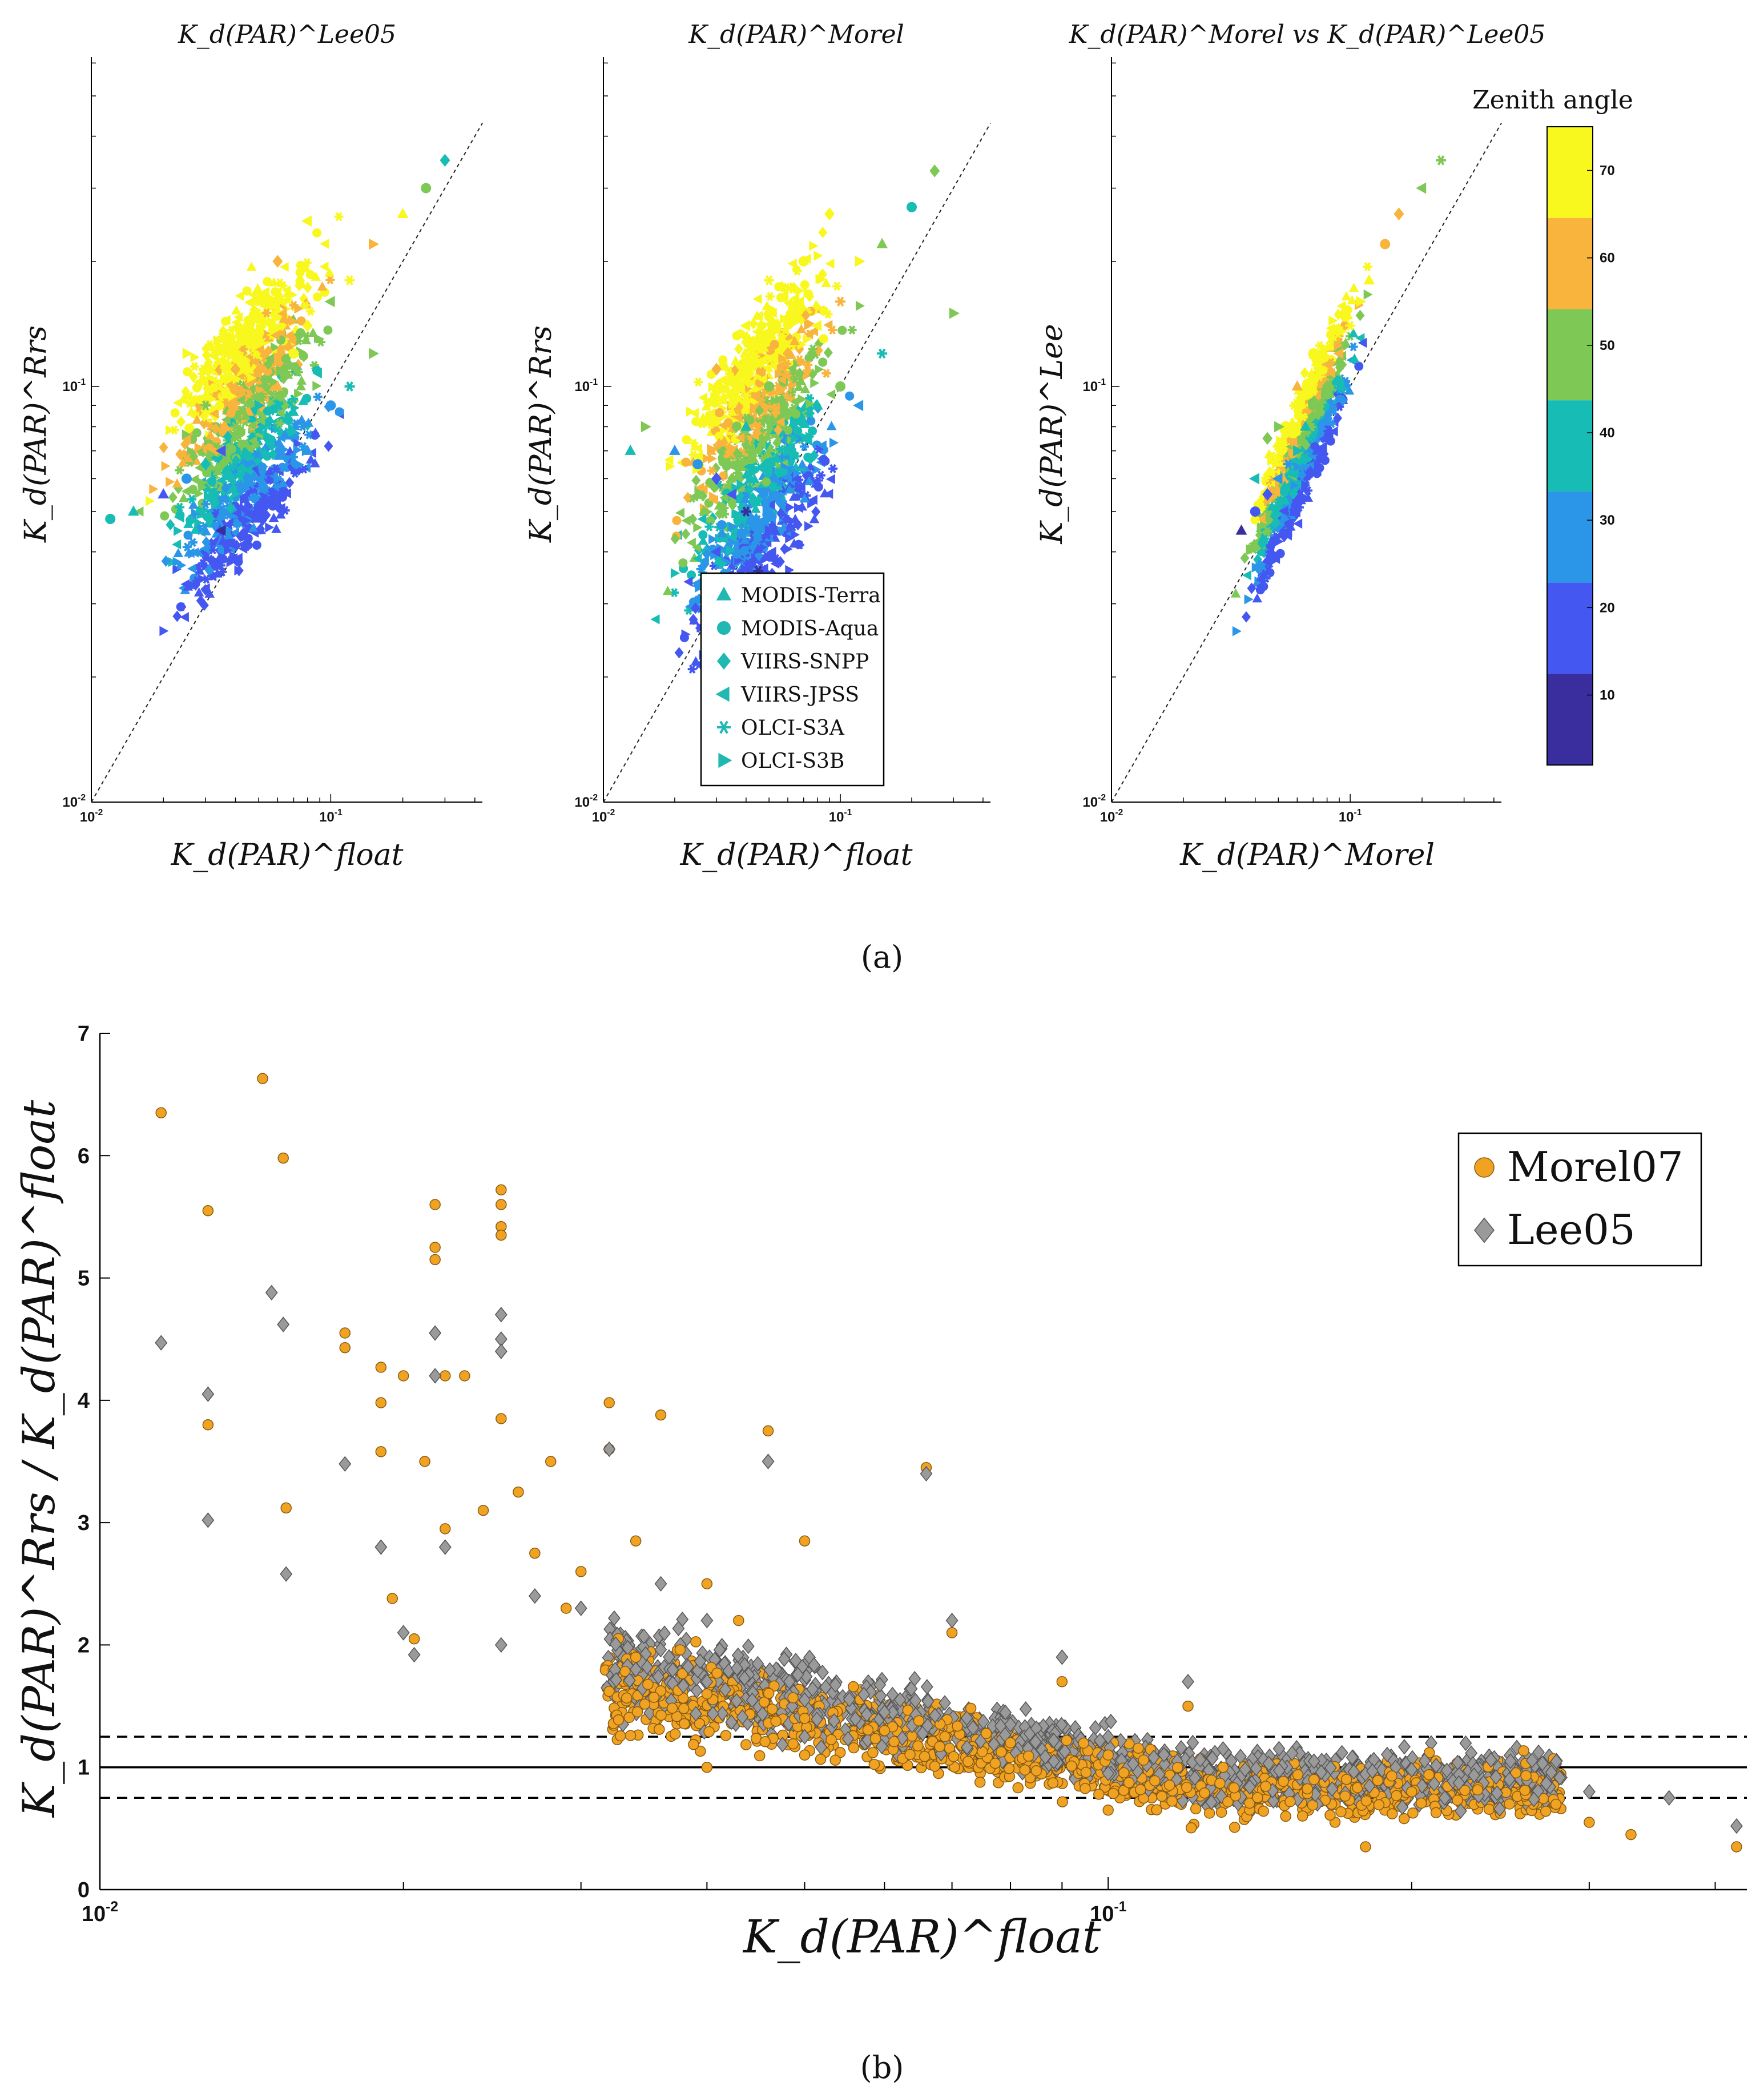 The width and height of the screenshot is (1764, 2098). I want to click on x-tick-label-1-exp: -1, so click(339, 813).